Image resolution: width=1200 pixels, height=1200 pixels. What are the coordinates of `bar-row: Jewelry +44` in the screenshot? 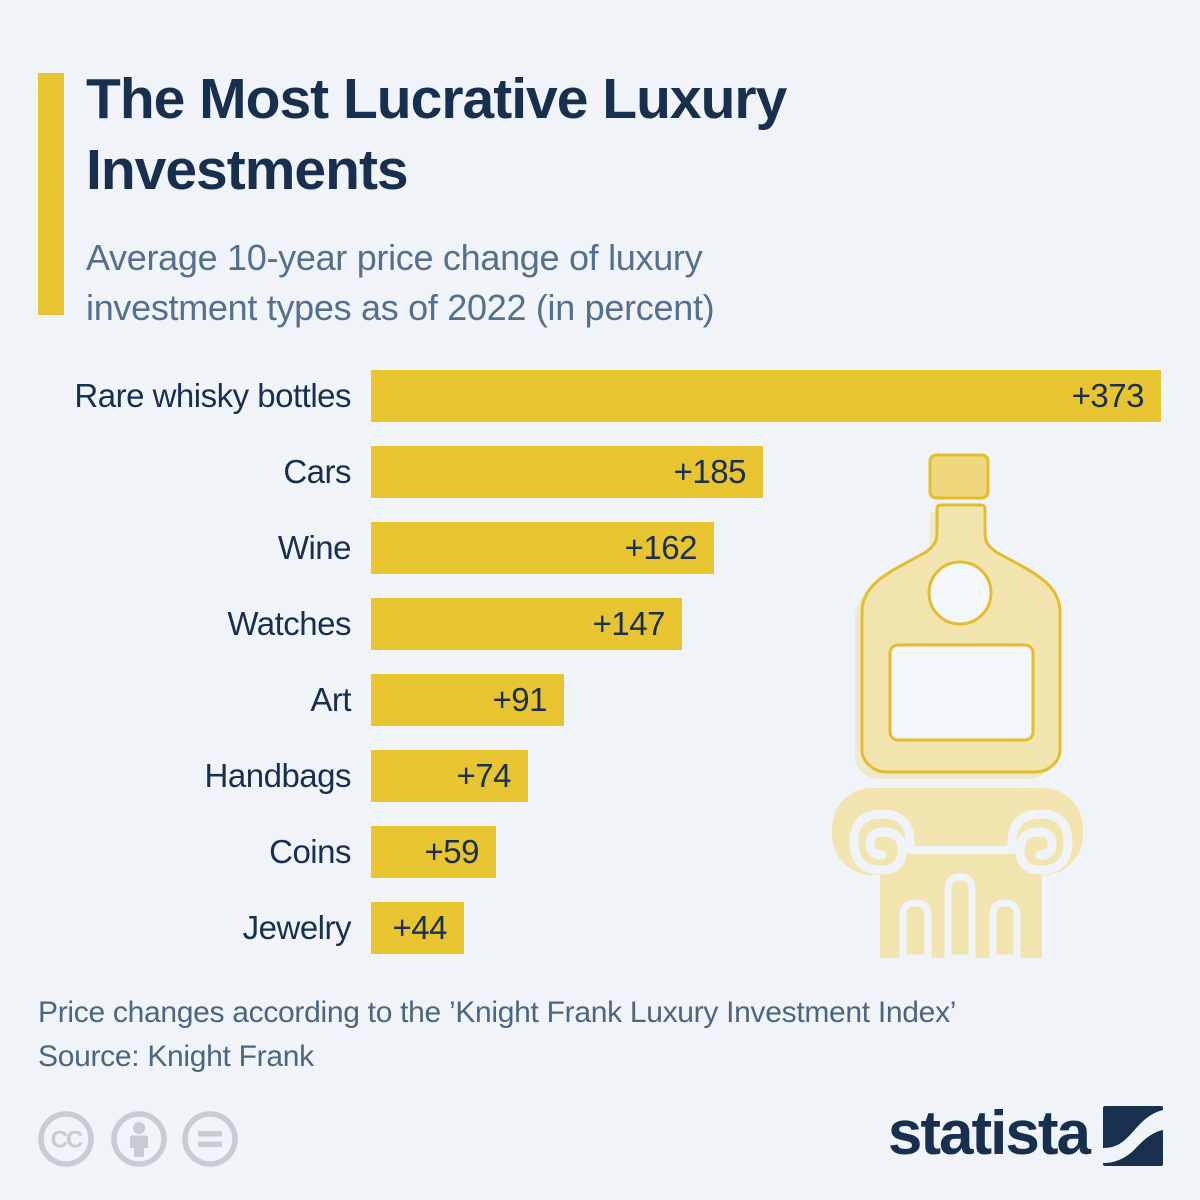 It's located at (600, 928).